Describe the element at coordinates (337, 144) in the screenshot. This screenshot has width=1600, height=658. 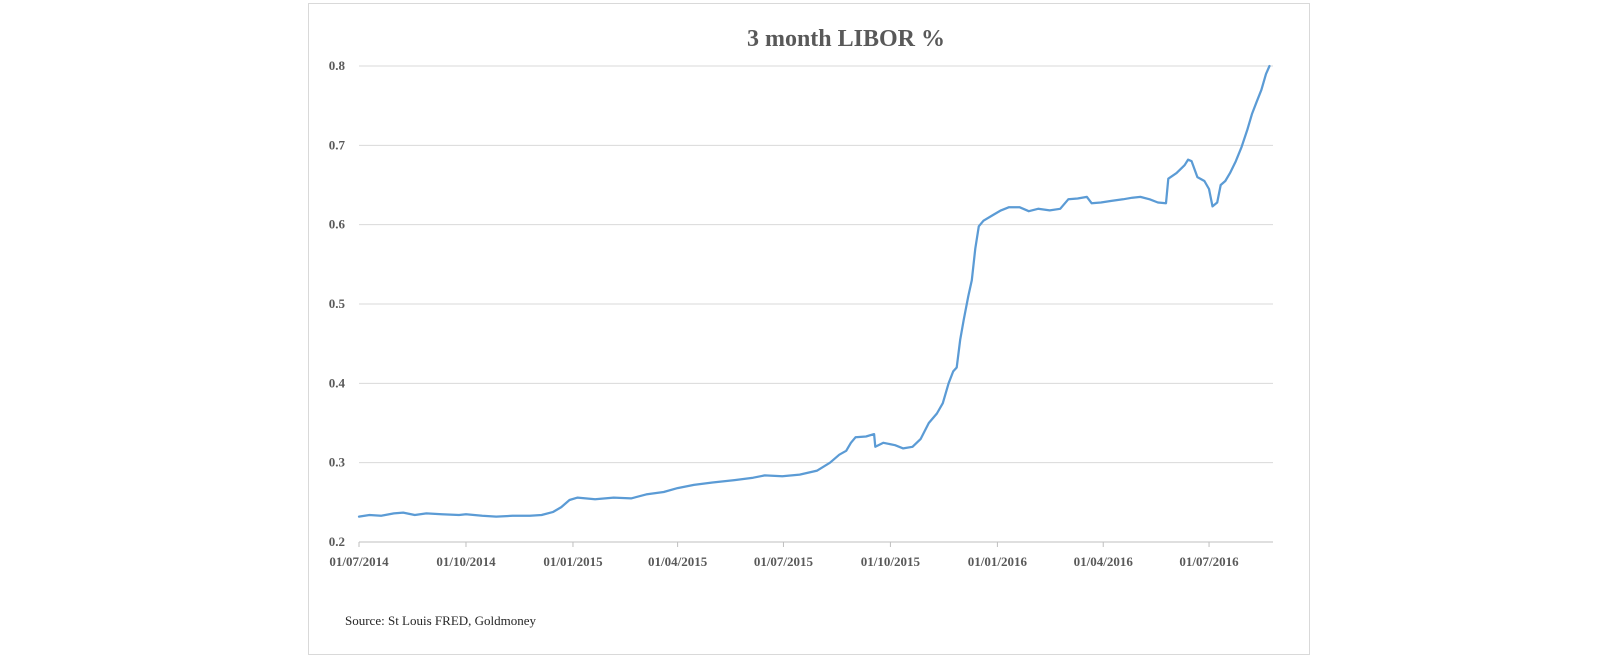
I see `y-tick-label: 0.7` at that location.